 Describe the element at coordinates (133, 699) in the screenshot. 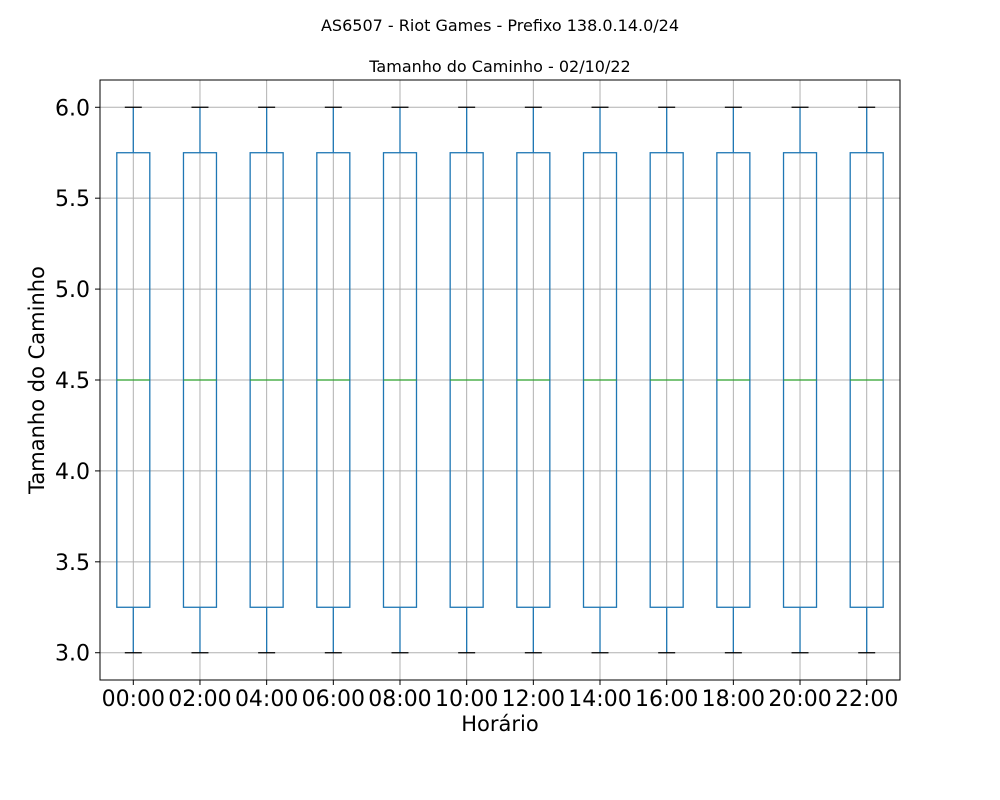

I see `x-tick-label: 00:00` at that location.